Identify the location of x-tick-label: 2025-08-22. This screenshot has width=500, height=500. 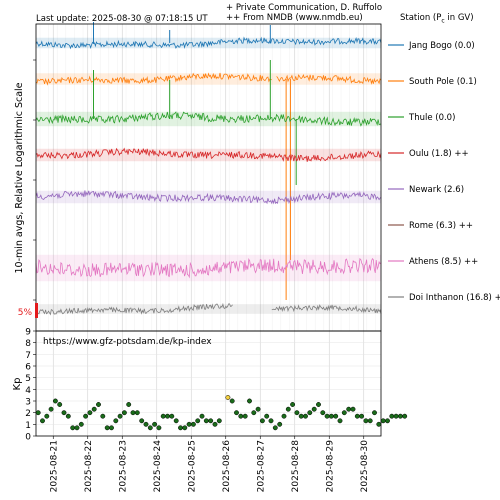
(89, 466).